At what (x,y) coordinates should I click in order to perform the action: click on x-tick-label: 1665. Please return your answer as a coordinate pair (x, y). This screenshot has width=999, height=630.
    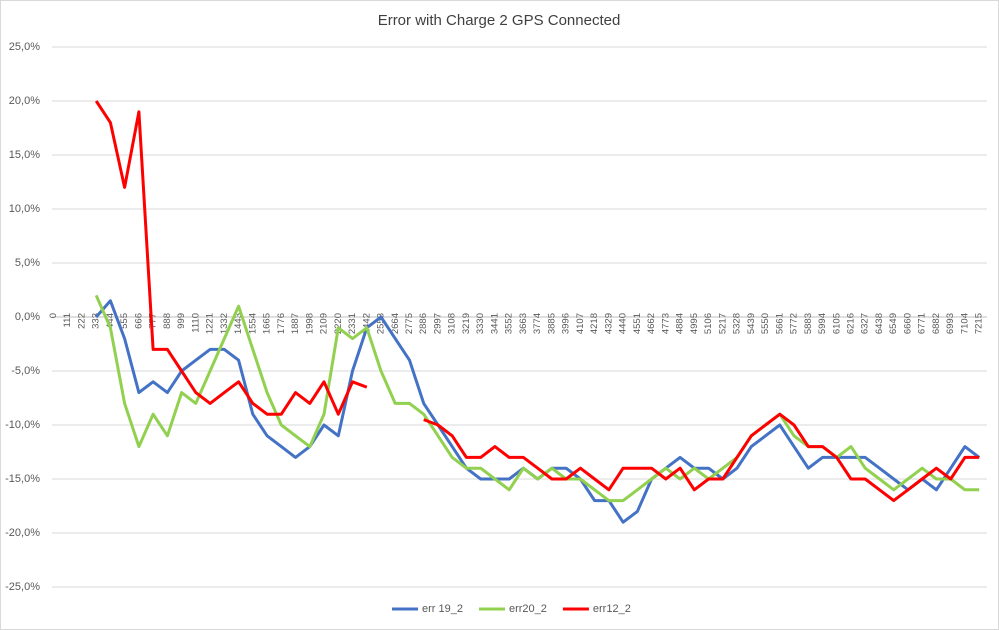
    Looking at the image, I should click on (267, 323).